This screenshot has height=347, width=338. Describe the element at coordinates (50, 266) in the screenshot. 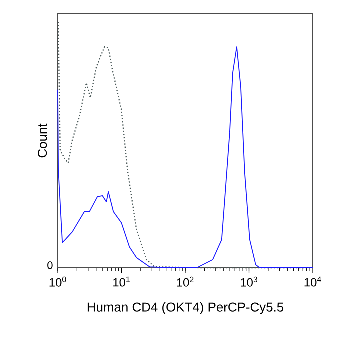

I see `text: 0` at that location.